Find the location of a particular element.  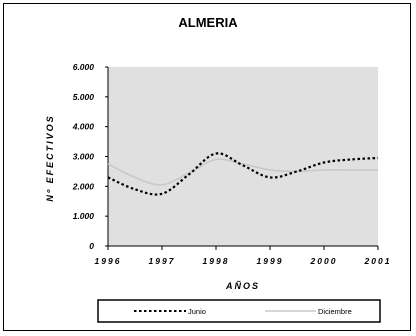

legend-label-junio: Junio is located at coordinates (197, 311).